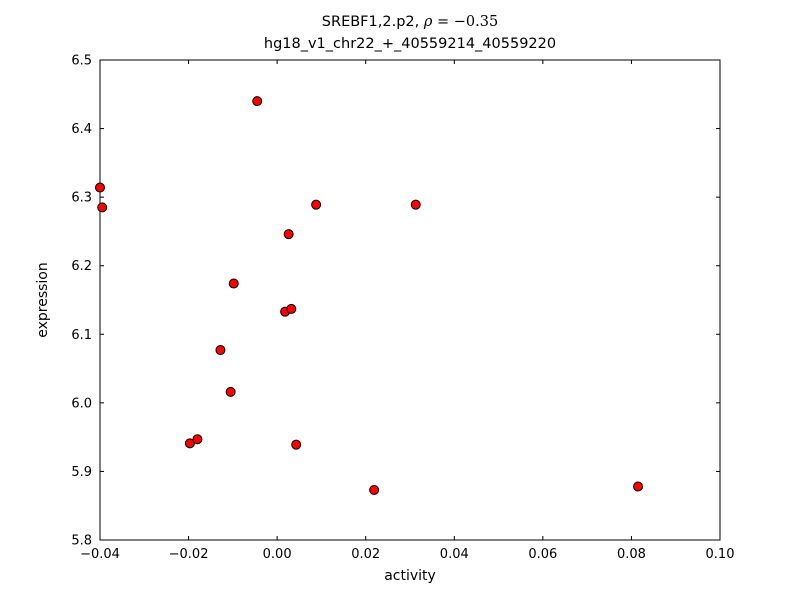  What do you see at coordinates (410, 576) in the screenshot?
I see `x-axis-label: activity` at bounding box center [410, 576].